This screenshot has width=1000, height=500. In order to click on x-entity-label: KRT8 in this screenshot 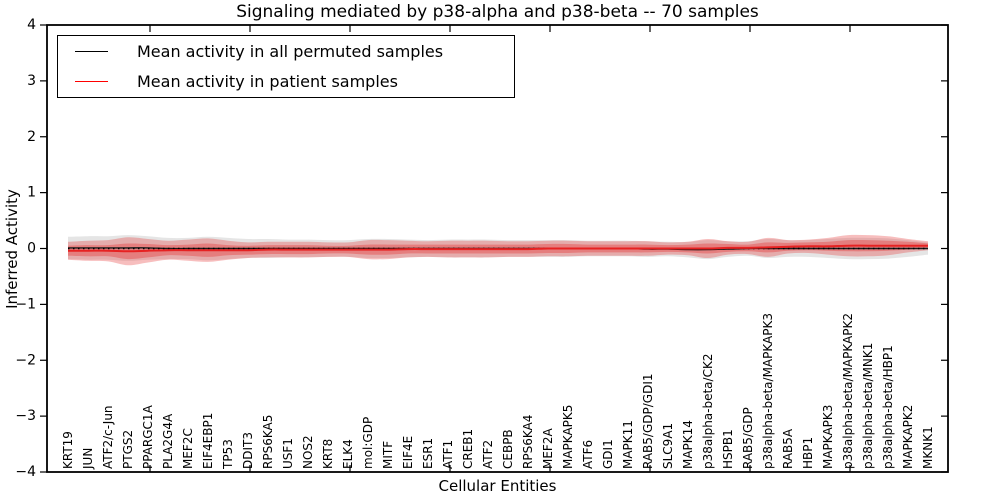, I will do `click(328, 454)`.